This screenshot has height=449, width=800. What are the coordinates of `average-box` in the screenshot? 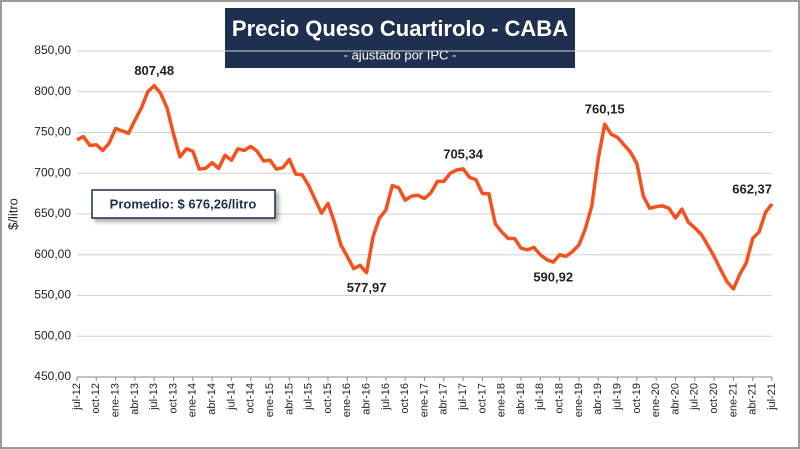 It's located at (183, 204).